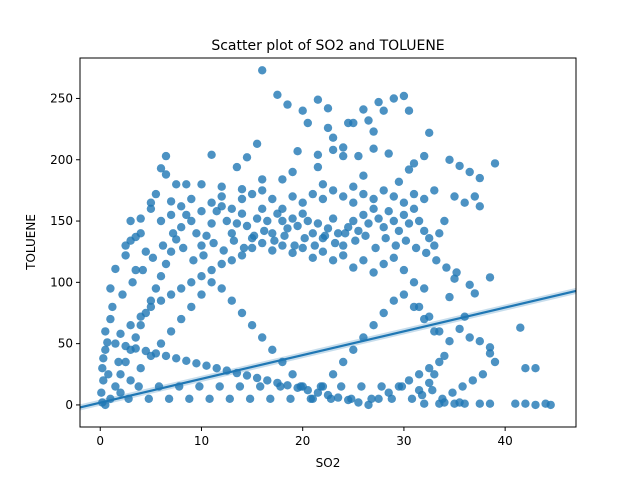 This screenshot has height=480, width=640. Describe the element at coordinates (100, 441) in the screenshot. I see `x-tick-label: 0` at that location.